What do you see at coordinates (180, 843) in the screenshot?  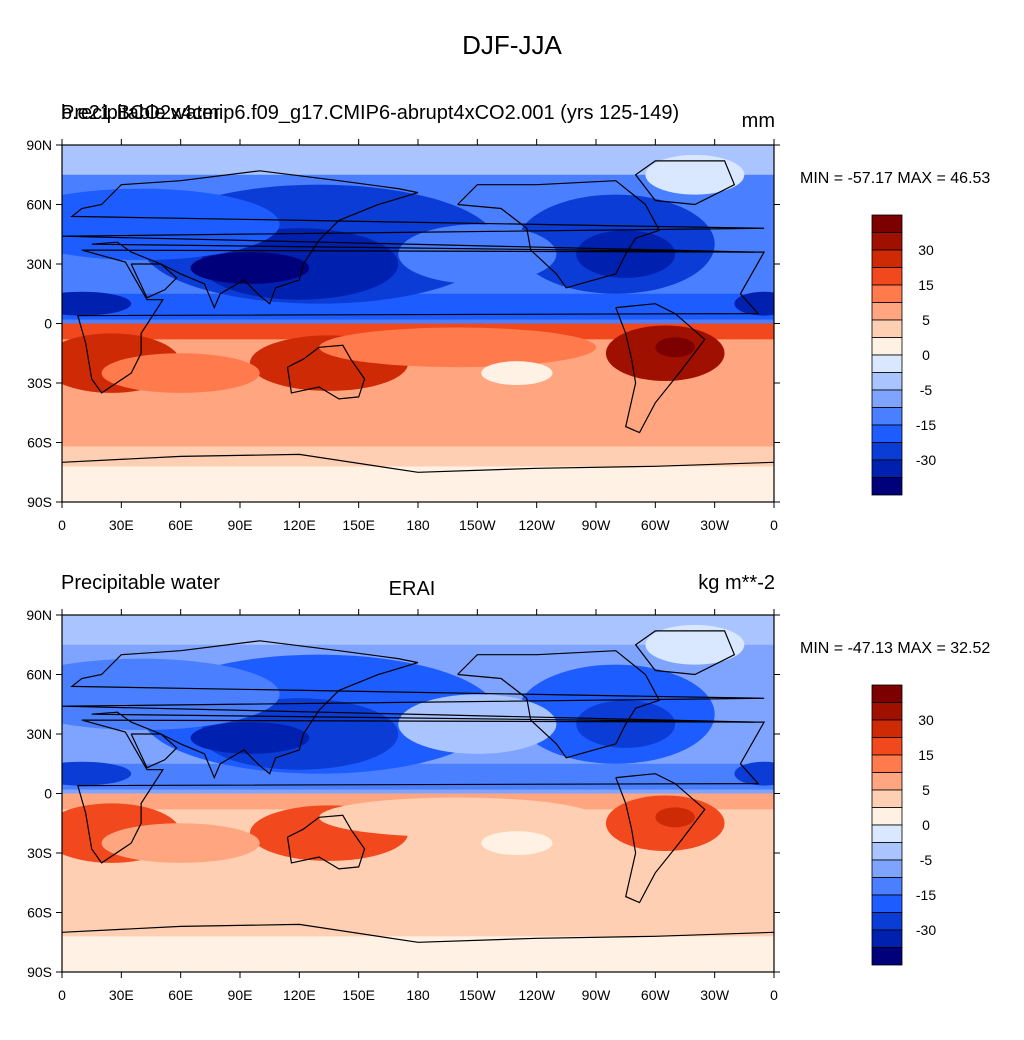 I see `indian-sh` at bounding box center [180, 843].